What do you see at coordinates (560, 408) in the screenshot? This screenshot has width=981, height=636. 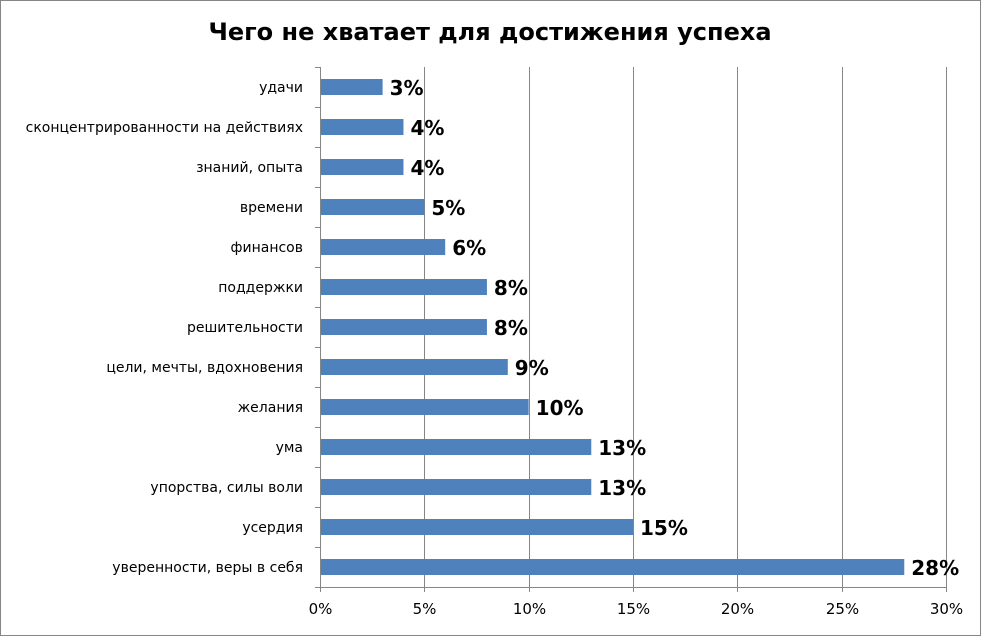 I see `data-label: 10%` at bounding box center [560, 408].